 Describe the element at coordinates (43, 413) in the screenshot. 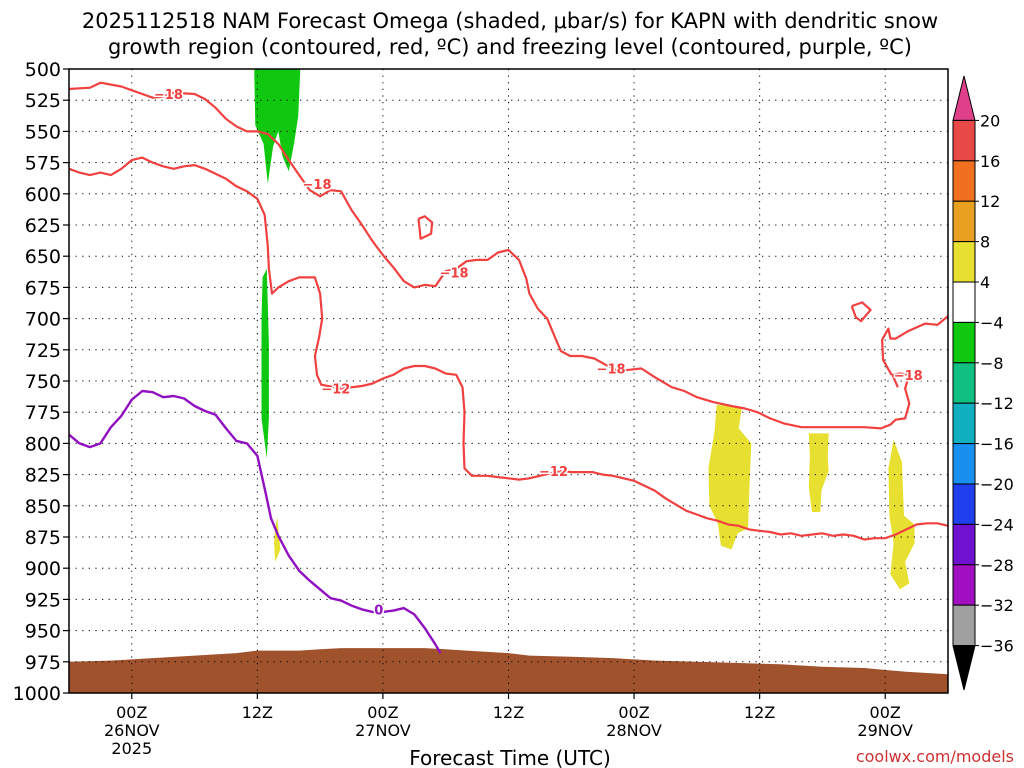

I see `y-tick-label-775: 775` at that location.